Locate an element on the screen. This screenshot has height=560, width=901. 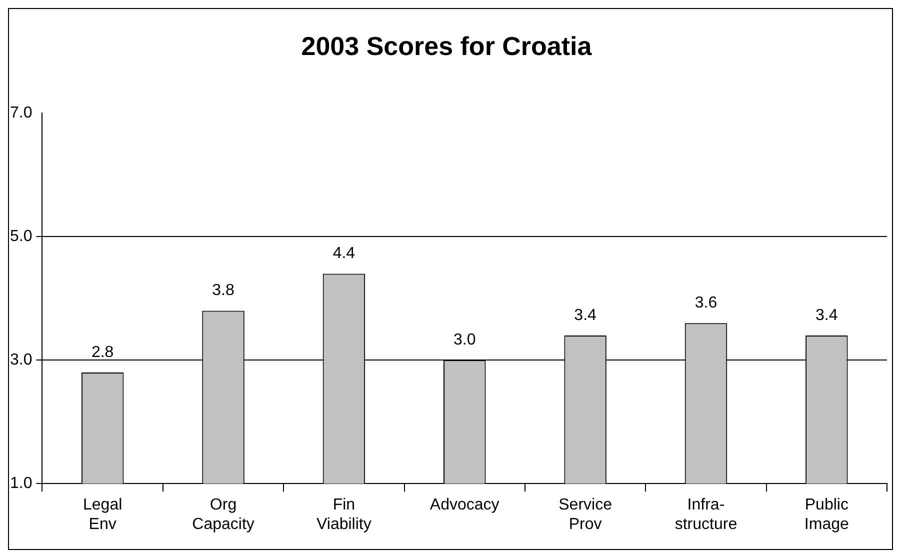
y-tick-label: 5.0 is located at coordinates (21, 237).